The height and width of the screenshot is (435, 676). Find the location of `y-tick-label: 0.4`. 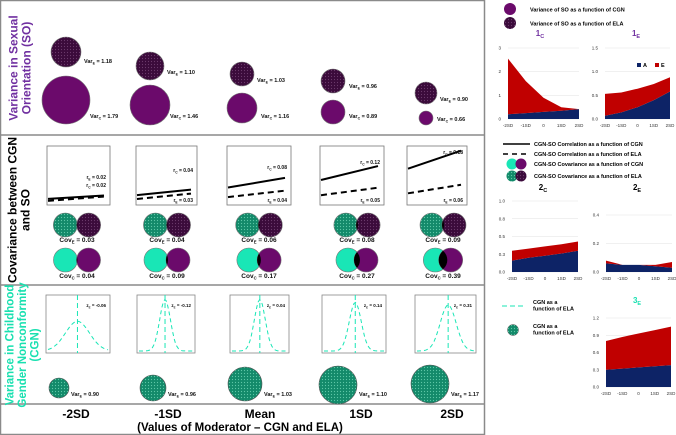

y-tick-label: 0.4 is located at coordinates (596, 215).